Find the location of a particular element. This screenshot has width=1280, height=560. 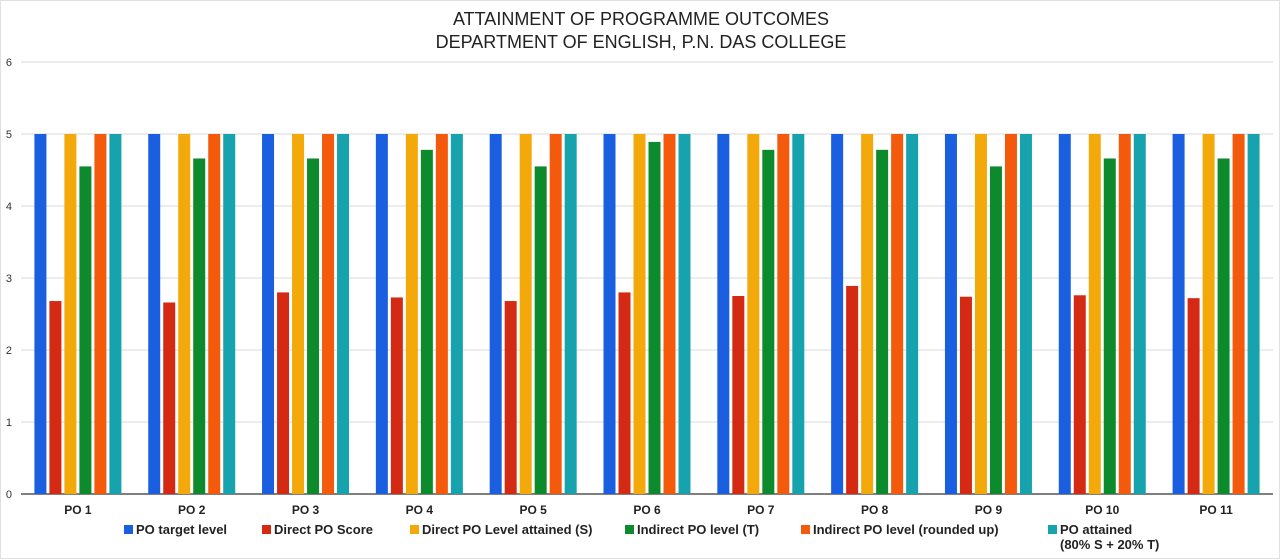

x-category-label: PO 4 is located at coordinates (420, 510).